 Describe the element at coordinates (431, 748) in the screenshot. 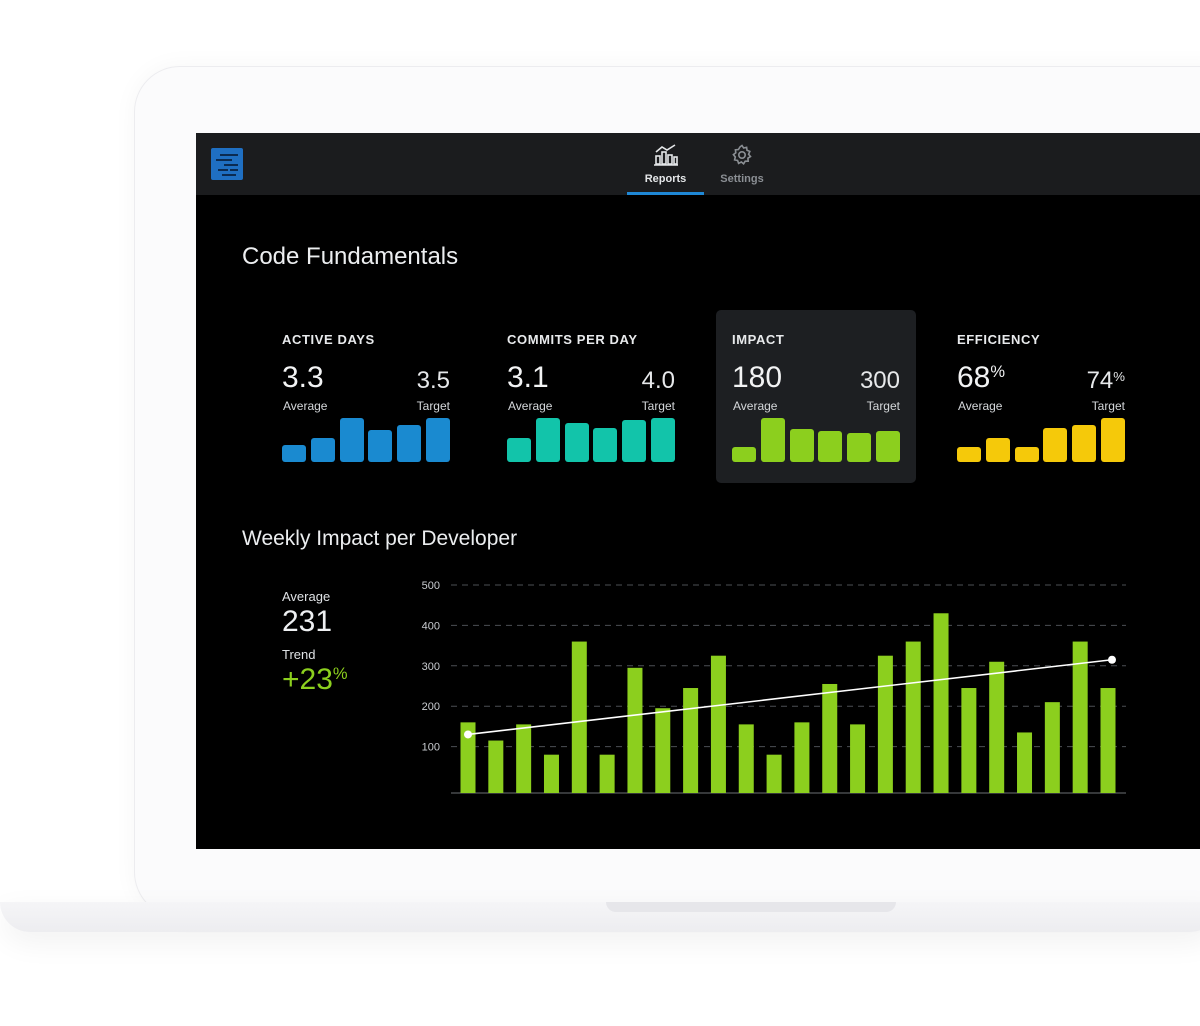

I see `y-tick-label: 100` at that location.